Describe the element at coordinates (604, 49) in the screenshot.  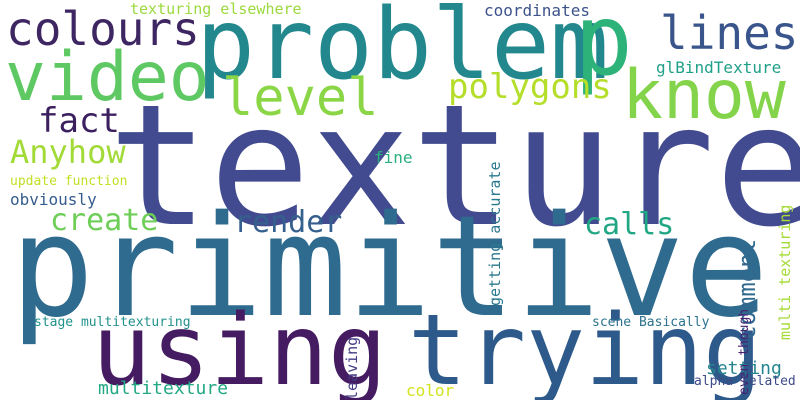
I see `word-p: p` at that location.